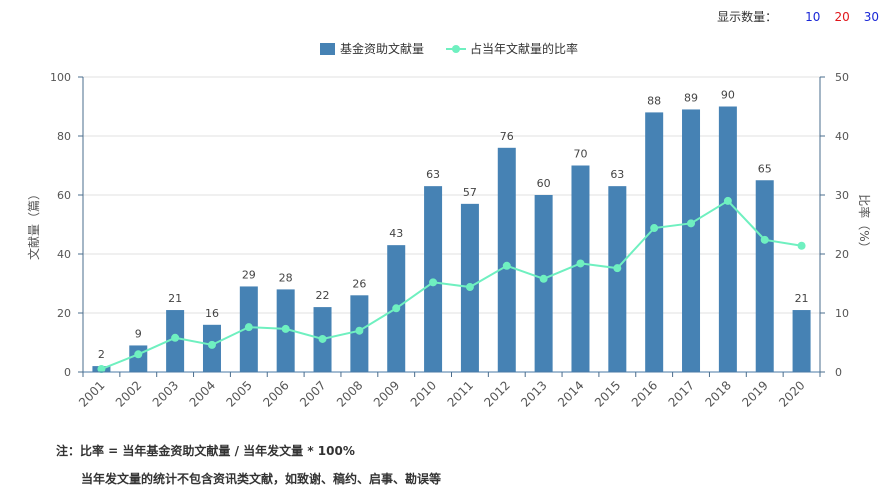 This screenshot has width=893, height=487. Describe the element at coordinates (798, 16) in the screenshot. I see `display-count-control: 显示数量： 10 20 30` at that location.